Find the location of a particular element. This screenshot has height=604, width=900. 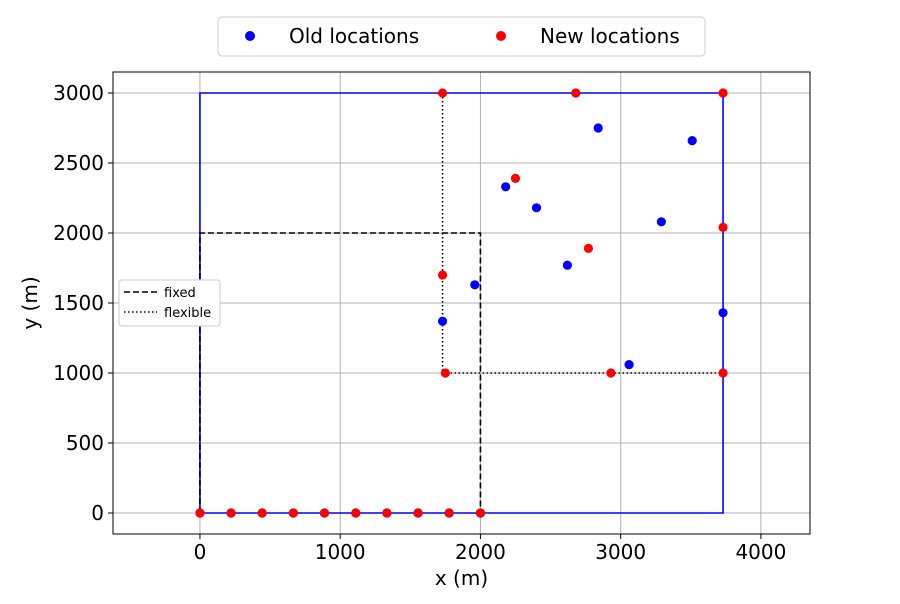

legend-fixed-label: fixed is located at coordinates (180, 293).